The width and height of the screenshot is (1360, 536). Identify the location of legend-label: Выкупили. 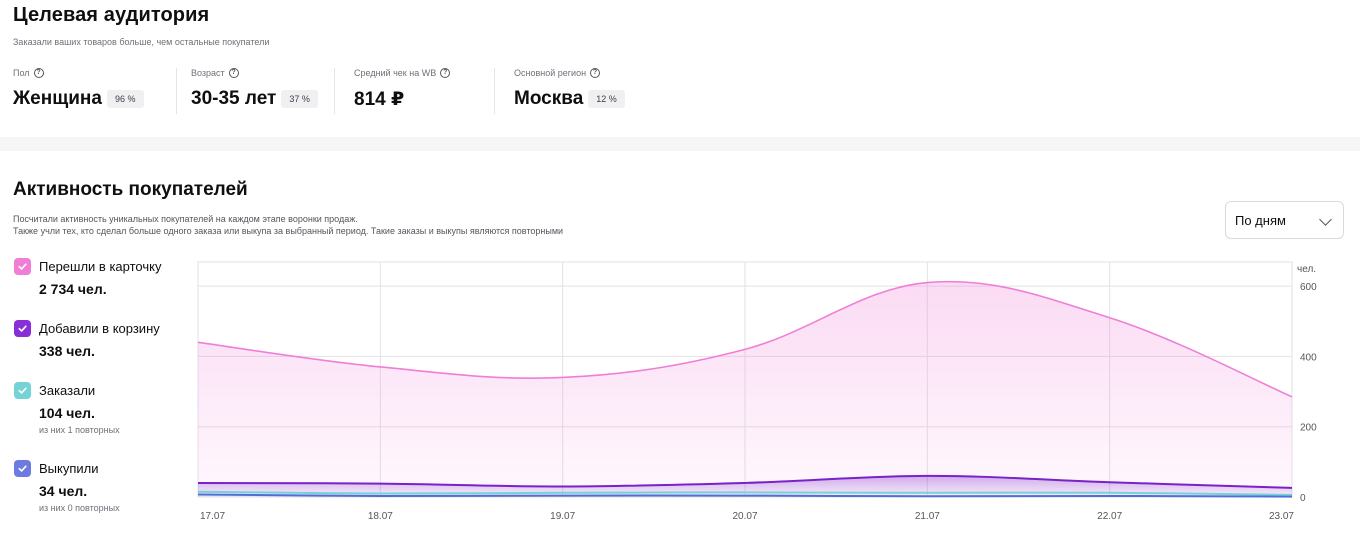
(69, 468).